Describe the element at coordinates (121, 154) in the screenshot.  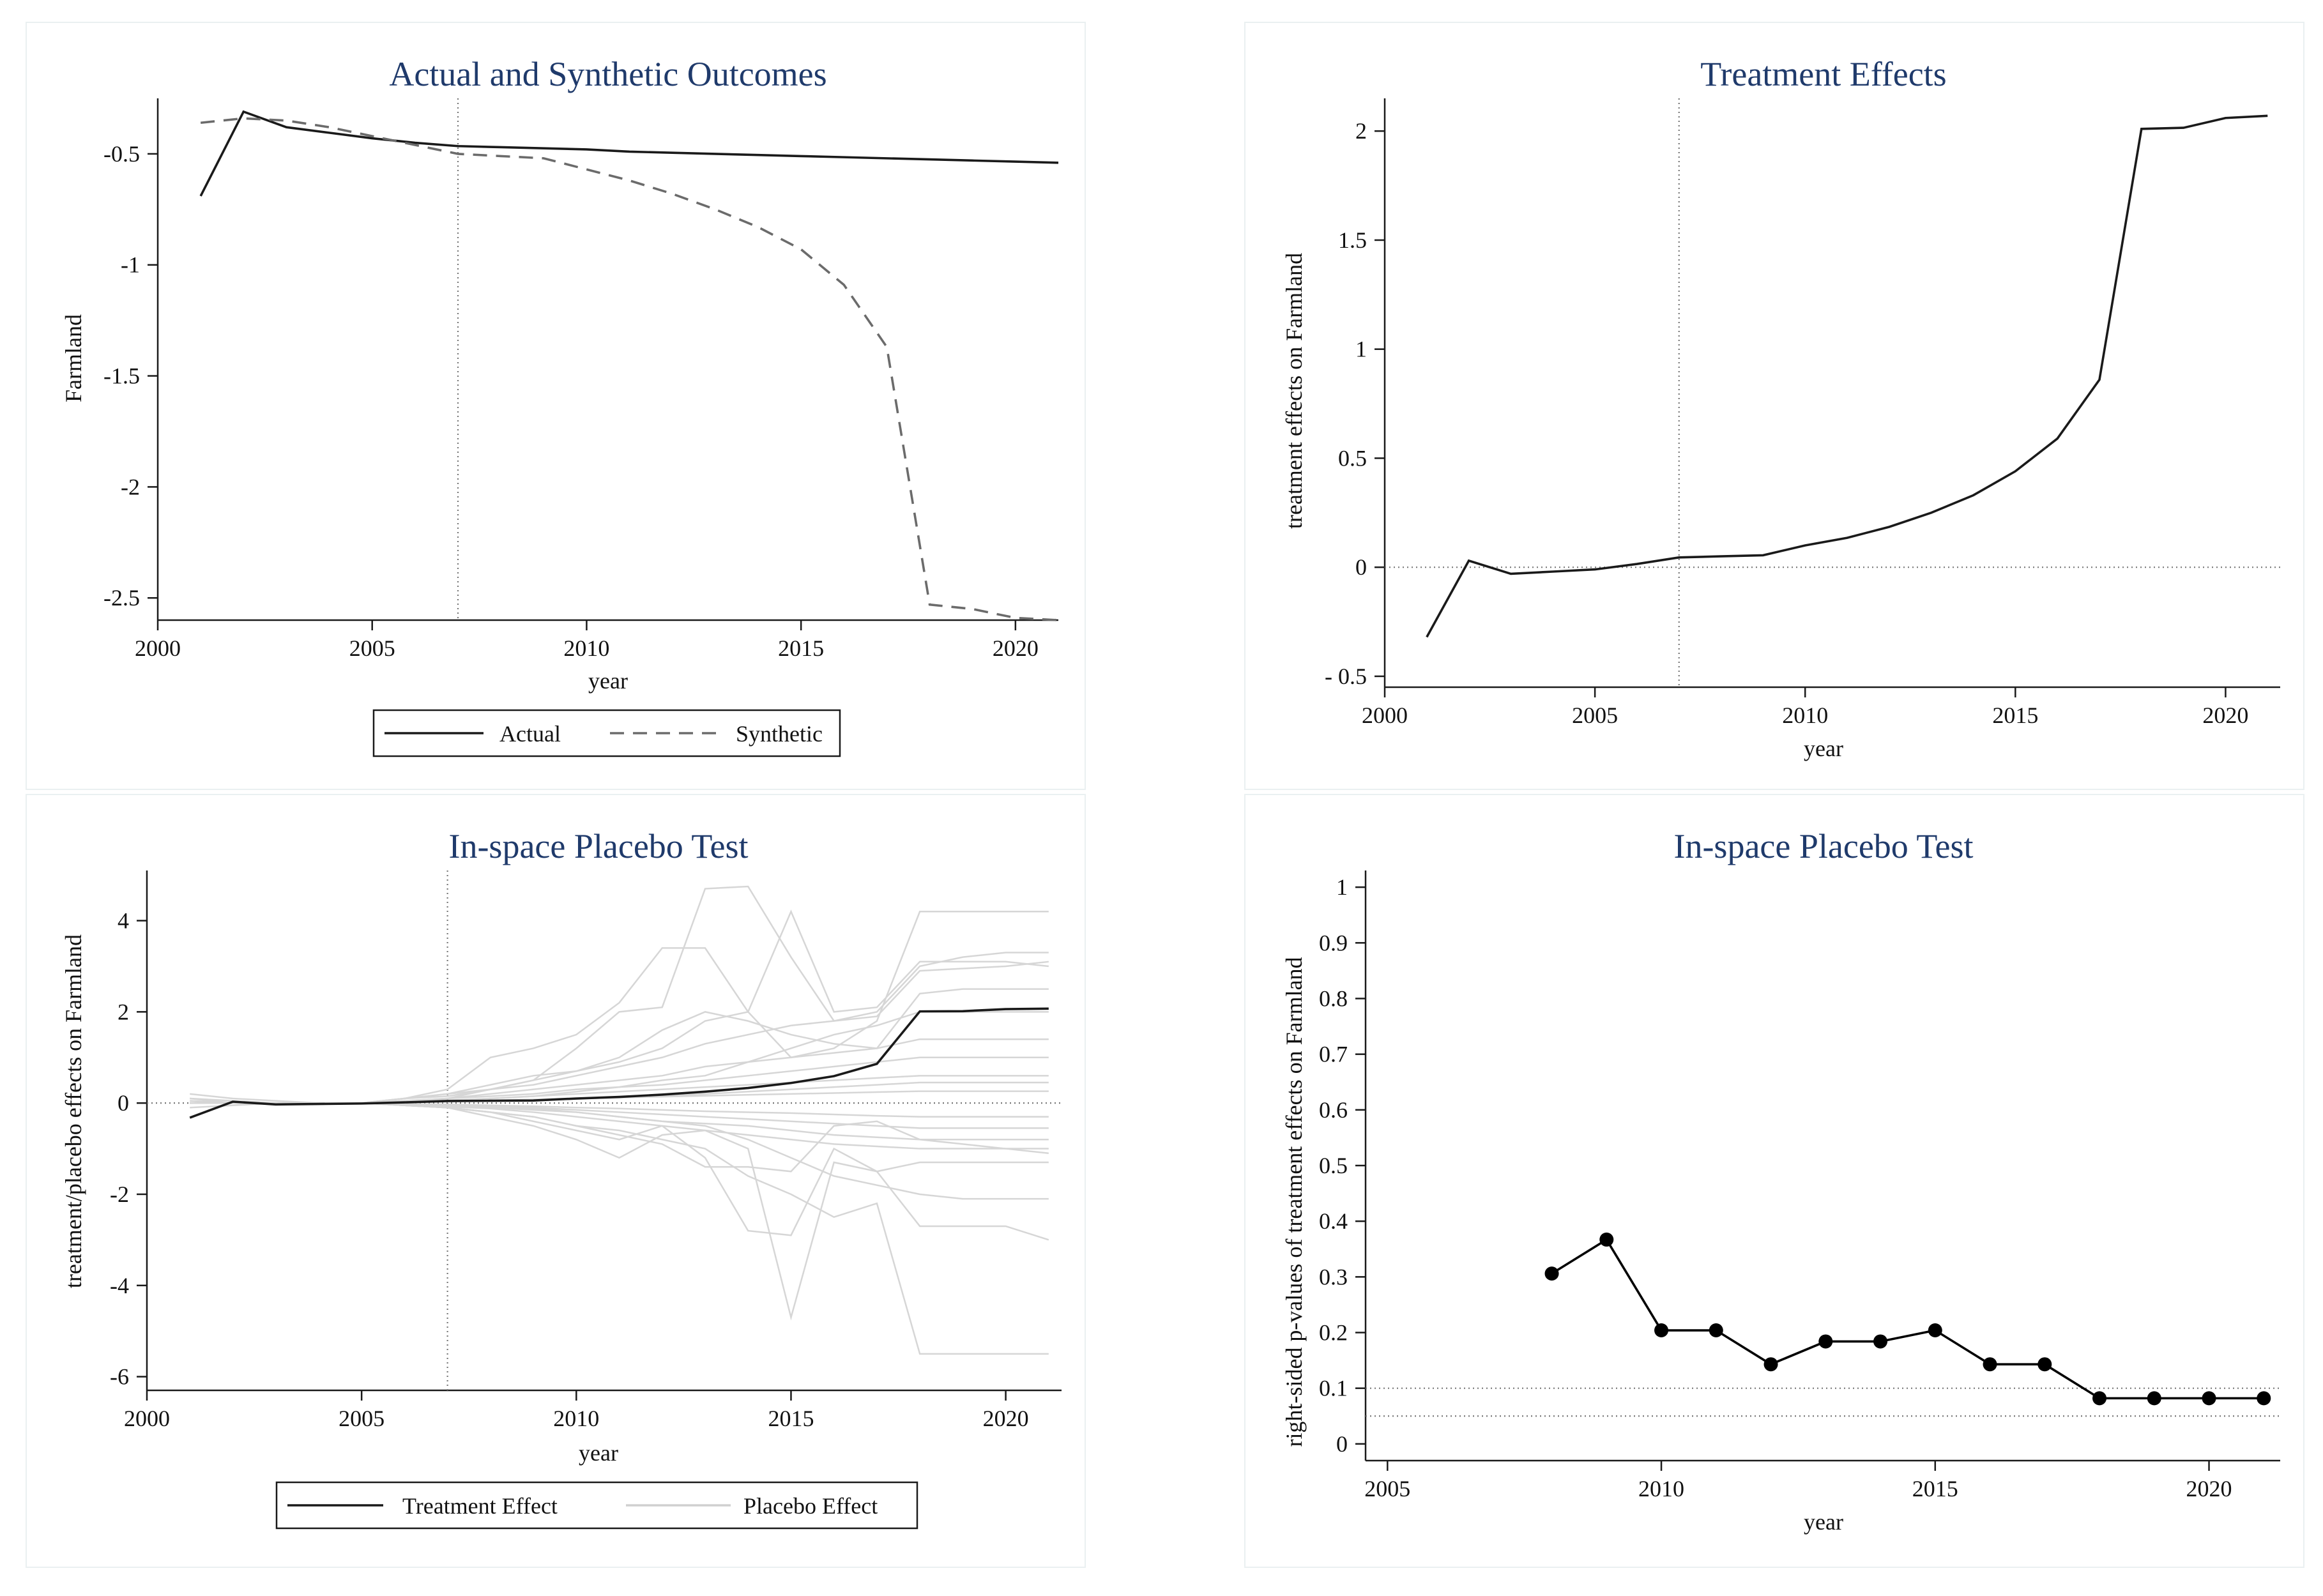
I see `y-tick-label: -0.5` at that location.